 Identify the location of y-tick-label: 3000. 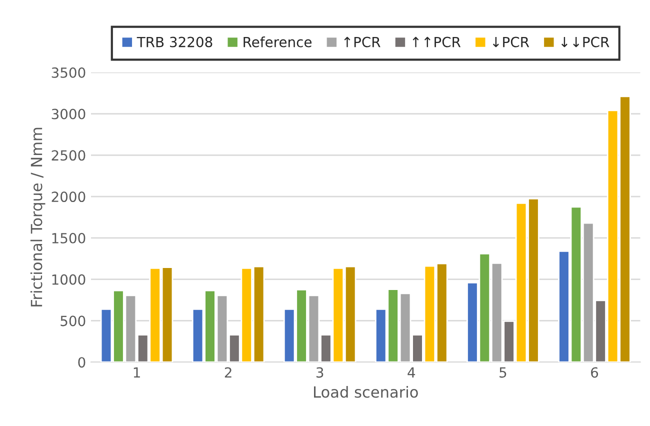
(69, 114).